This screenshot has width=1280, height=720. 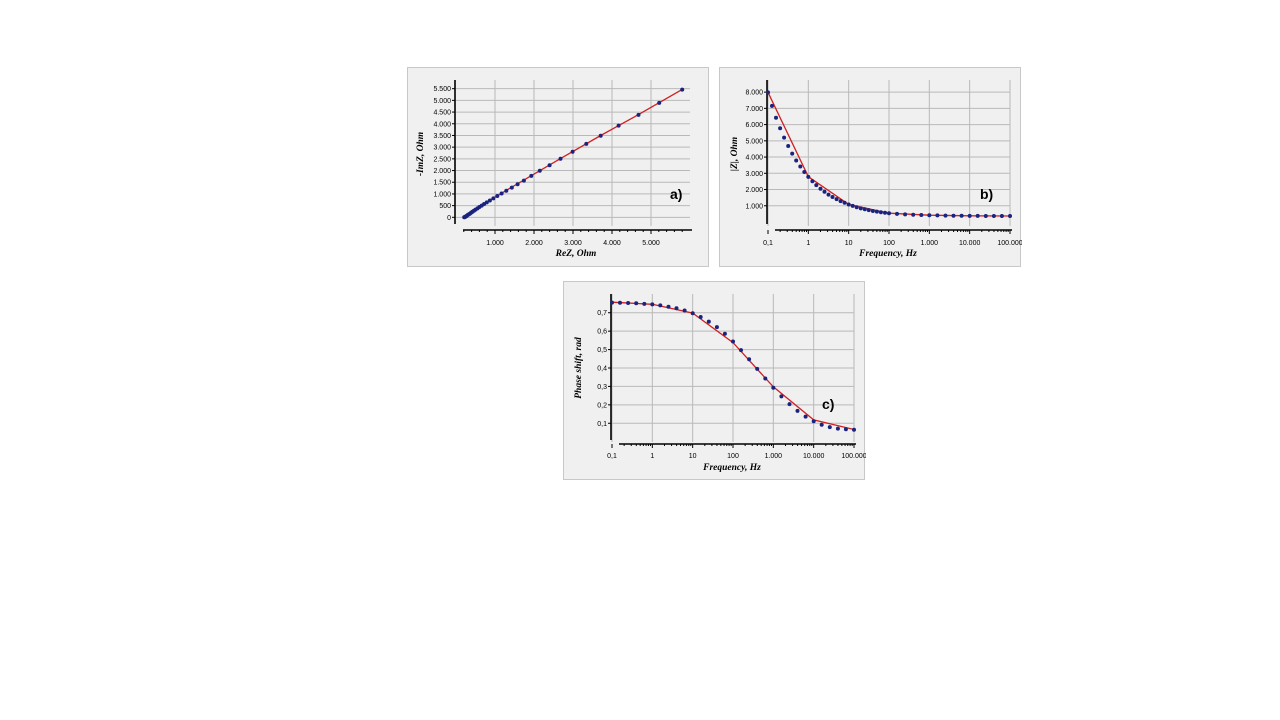 I want to click on y-tick-label: 6.000, so click(x=754, y=125).